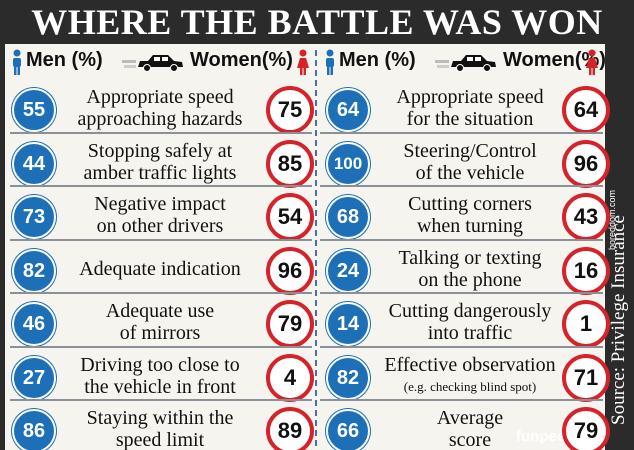 The image size is (634, 450). I want to click on women-value-badge: 4, so click(290, 377).